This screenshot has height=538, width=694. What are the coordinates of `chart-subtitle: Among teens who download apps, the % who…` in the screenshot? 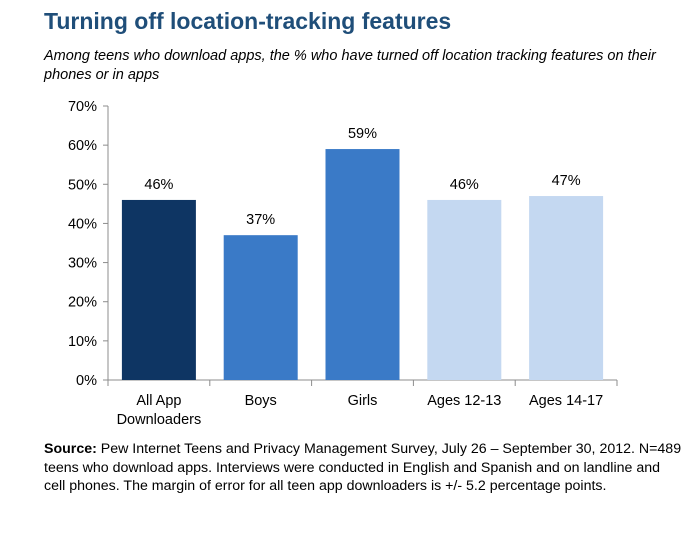 It's located at (350, 65).